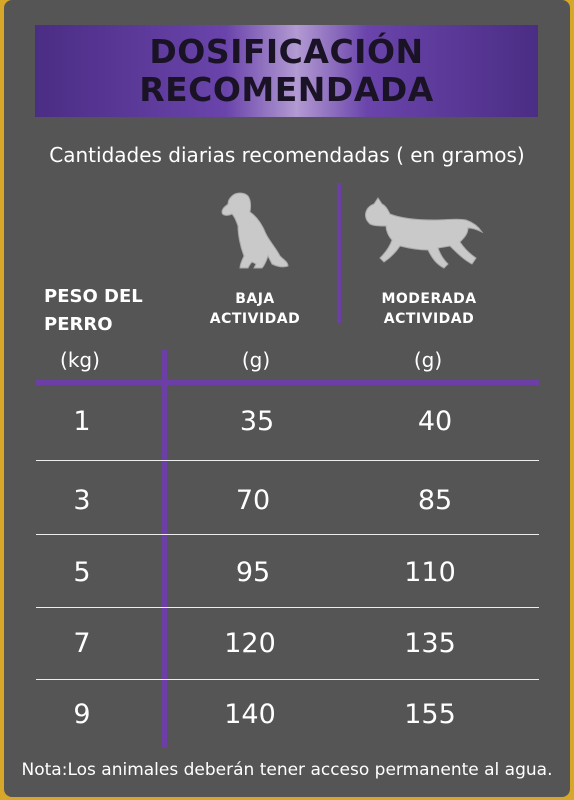  What do you see at coordinates (428, 360) in the screenshot?
I see `unit-moderate: (g)` at bounding box center [428, 360].